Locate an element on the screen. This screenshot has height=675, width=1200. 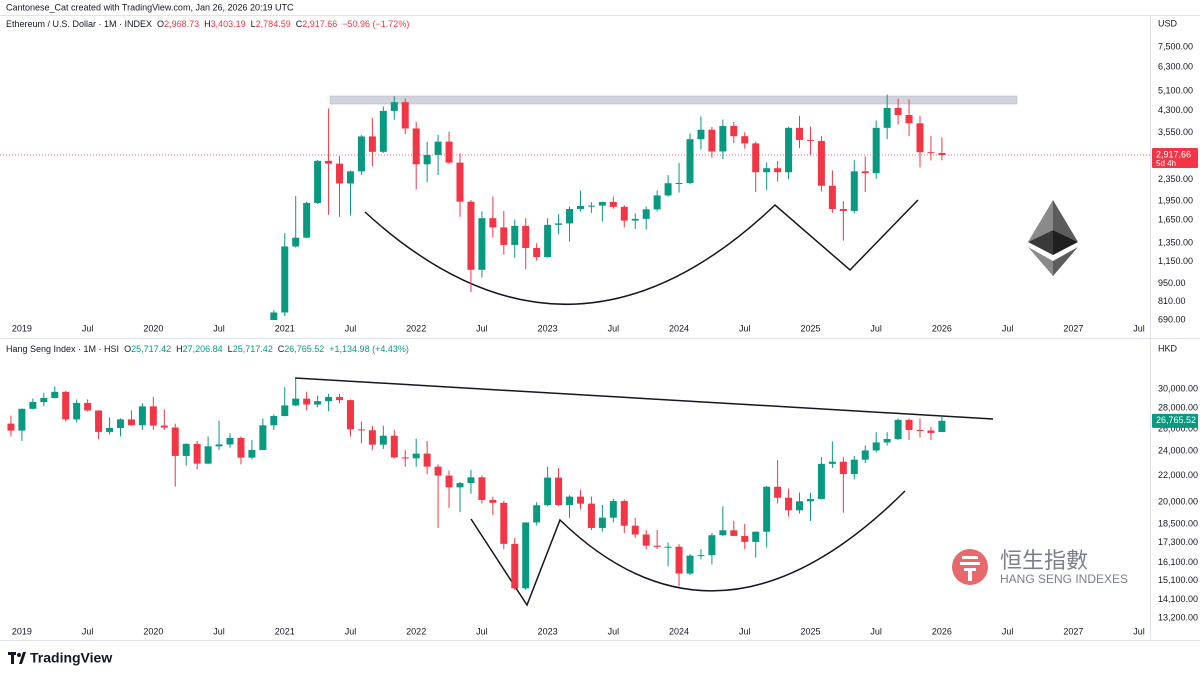
x-tick-label: 2023 is located at coordinates (548, 328).